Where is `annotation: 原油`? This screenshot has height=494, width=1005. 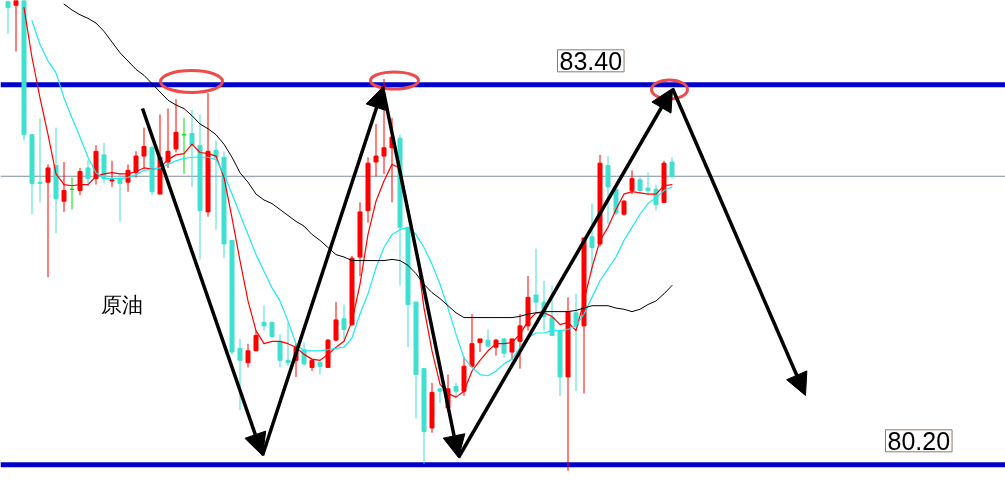 annotation: 原油 is located at coordinates (121, 304).